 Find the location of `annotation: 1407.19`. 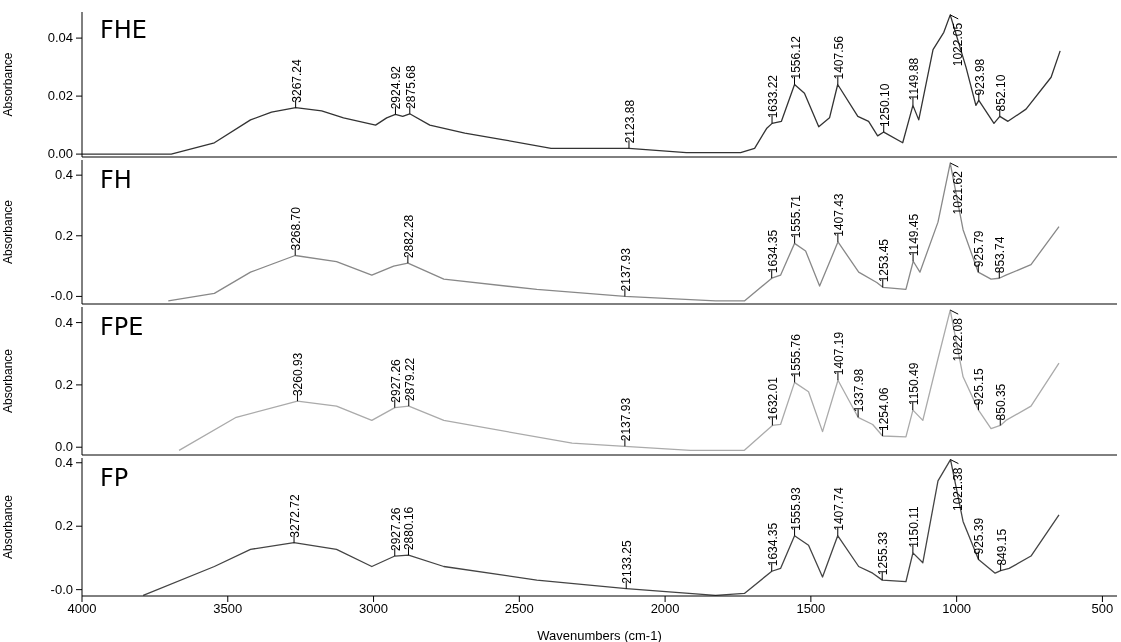

annotation: 1407.19 is located at coordinates (838, 353).